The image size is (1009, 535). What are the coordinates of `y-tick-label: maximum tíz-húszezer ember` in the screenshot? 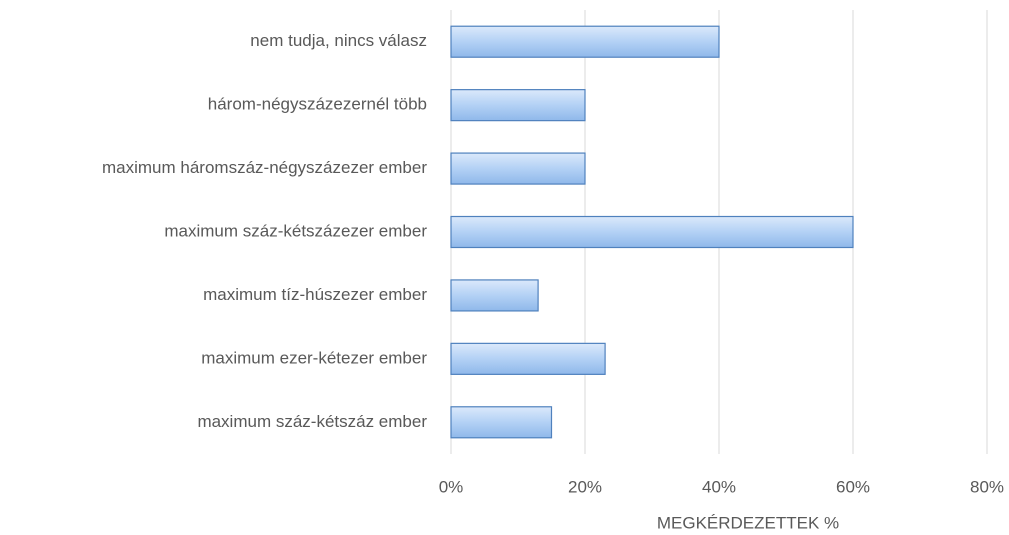 It's located at (315, 294).